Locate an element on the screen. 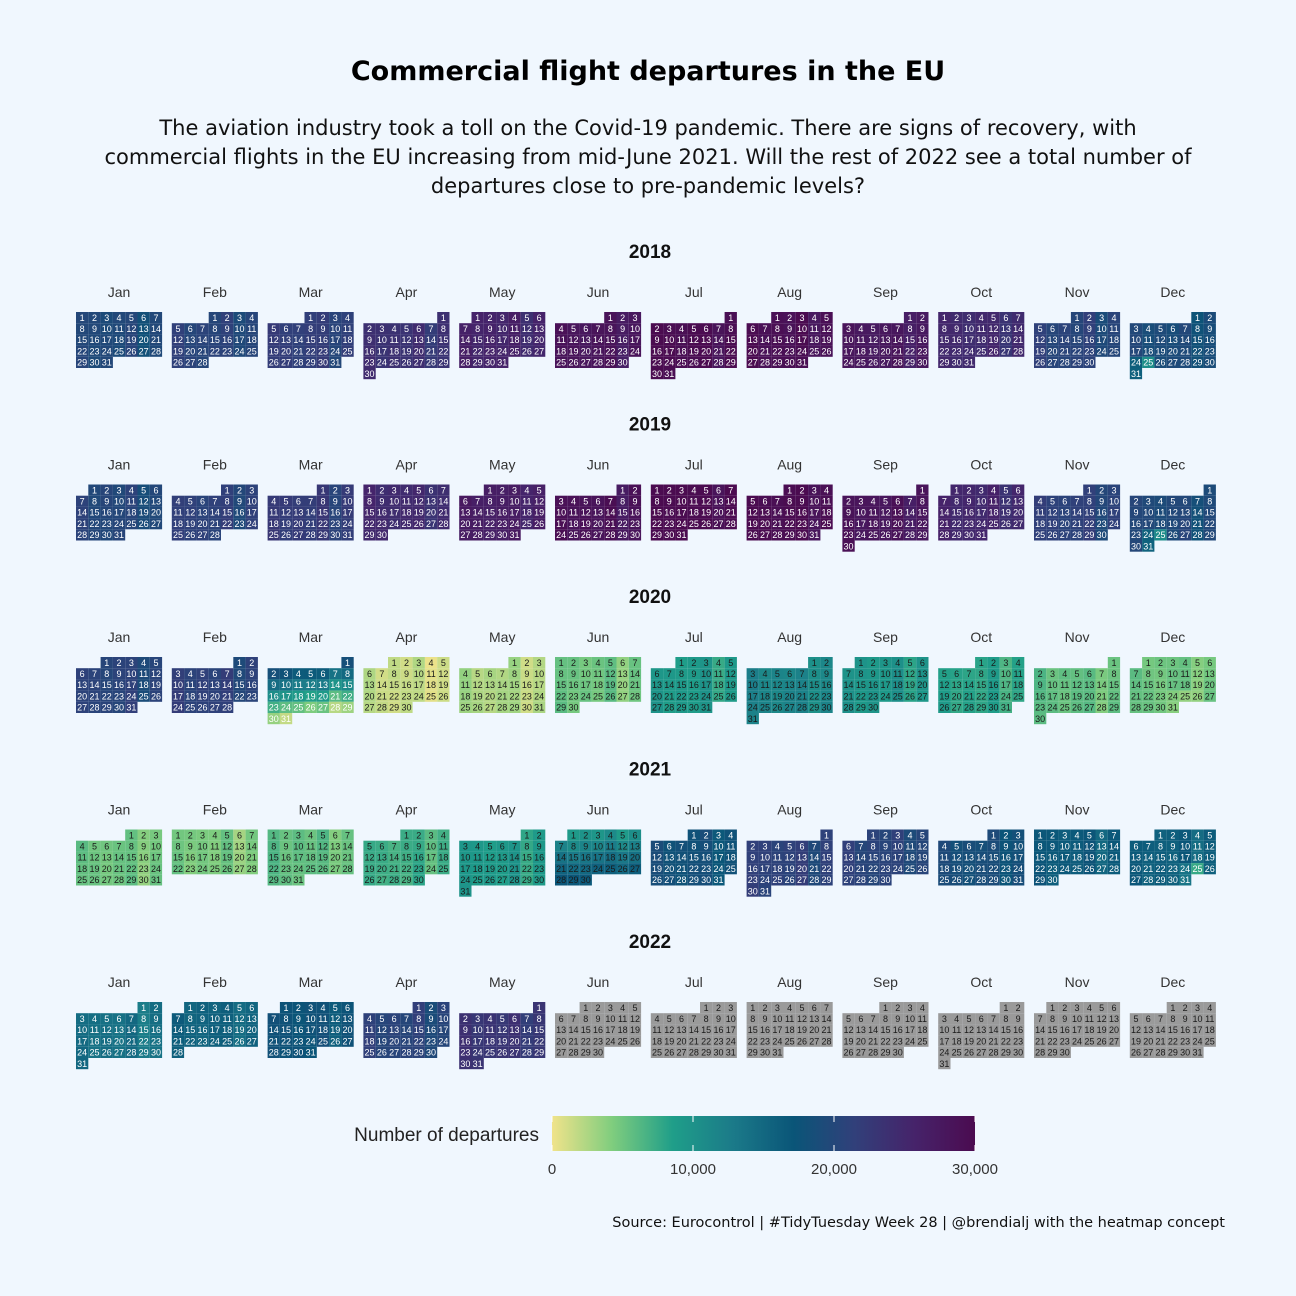  day-number: 17 is located at coordinates (635, 340).